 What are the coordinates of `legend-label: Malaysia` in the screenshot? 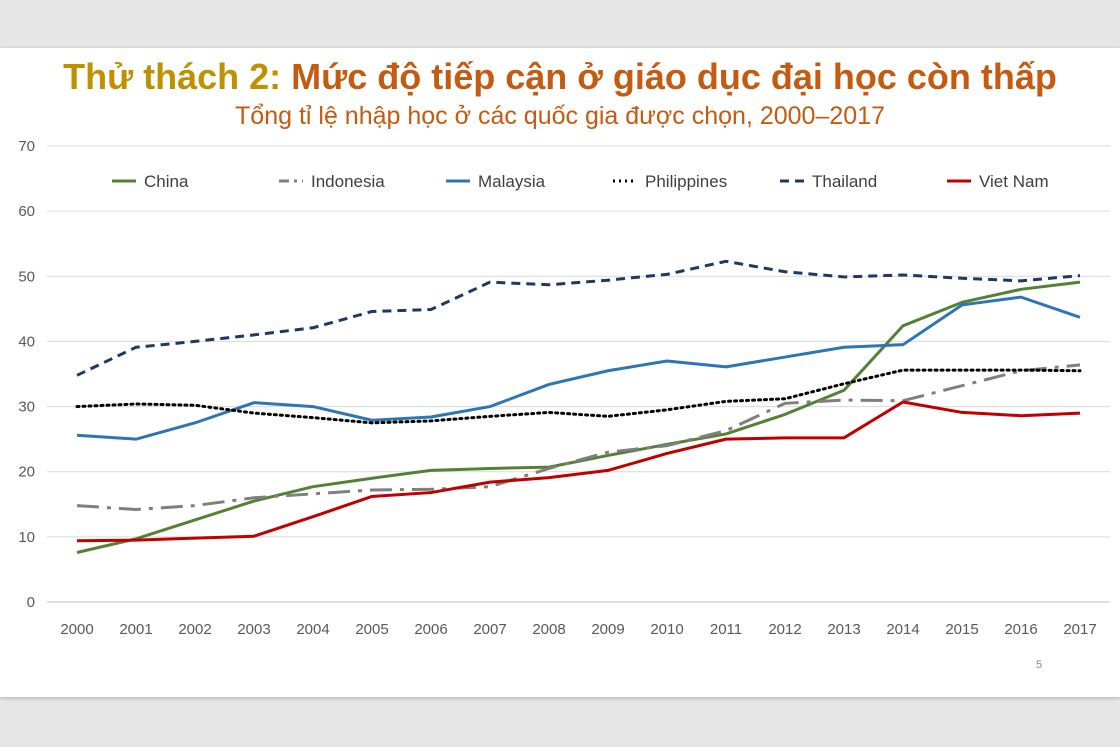 It's located at (512, 181).